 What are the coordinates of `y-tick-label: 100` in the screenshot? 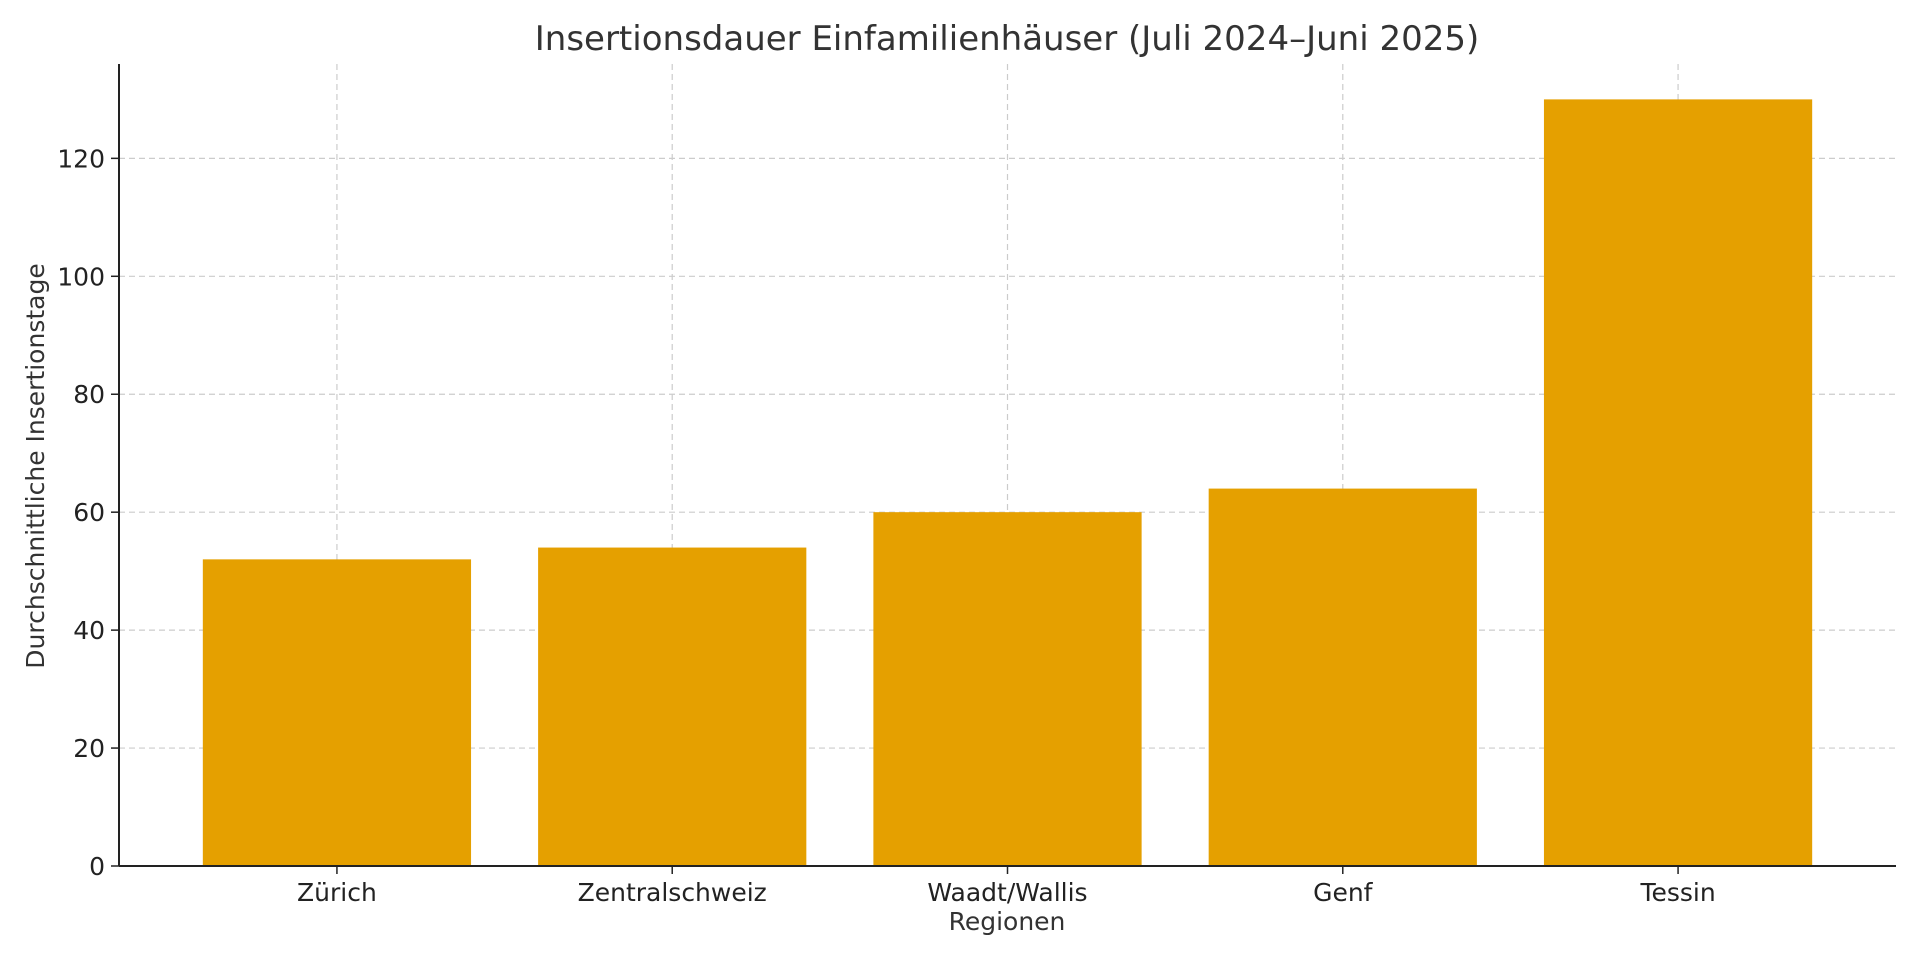 It's located at (81, 276).